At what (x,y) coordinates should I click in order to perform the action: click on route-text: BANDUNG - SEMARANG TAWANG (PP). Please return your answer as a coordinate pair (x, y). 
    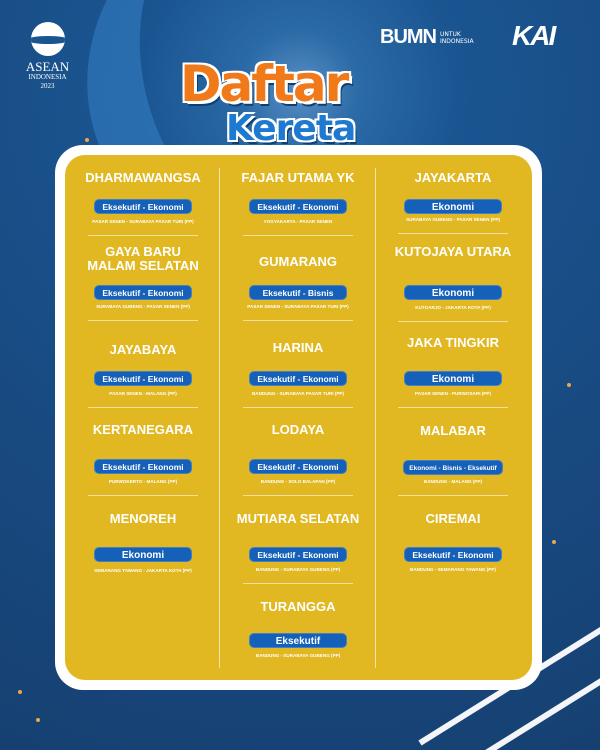
    Looking at the image, I should click on (453, 569).